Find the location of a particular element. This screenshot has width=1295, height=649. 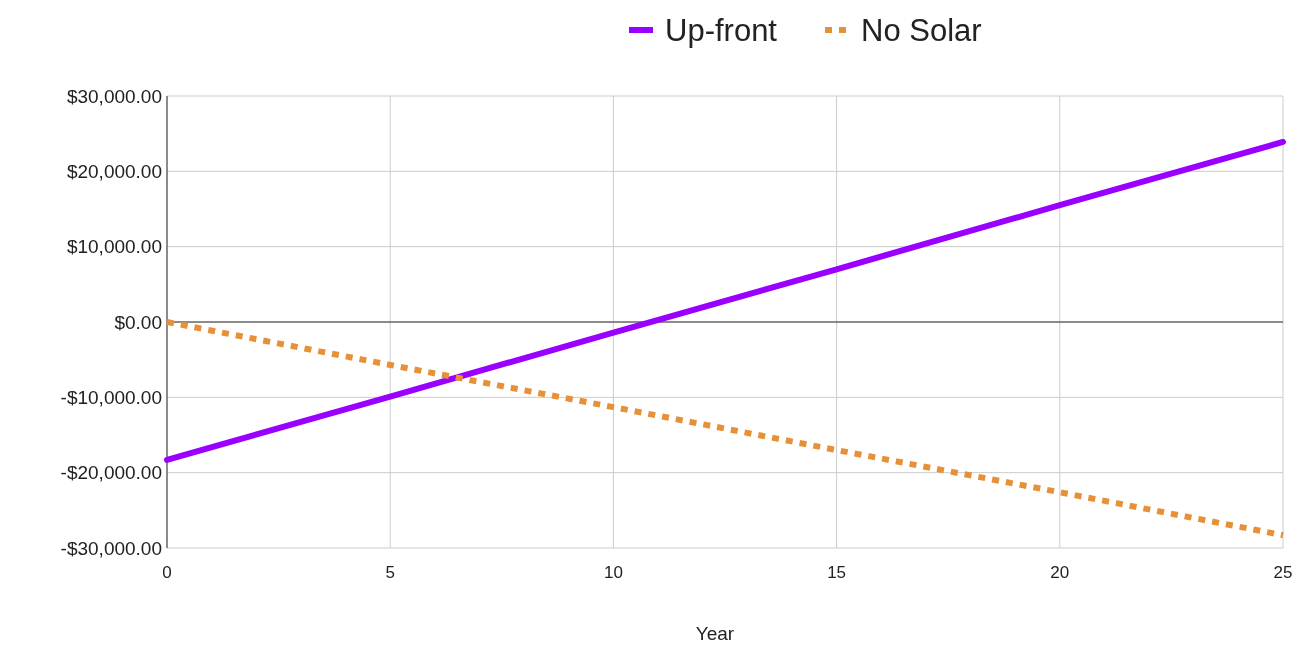

x-tick-label: 10 is located at coordinates (613, 572).